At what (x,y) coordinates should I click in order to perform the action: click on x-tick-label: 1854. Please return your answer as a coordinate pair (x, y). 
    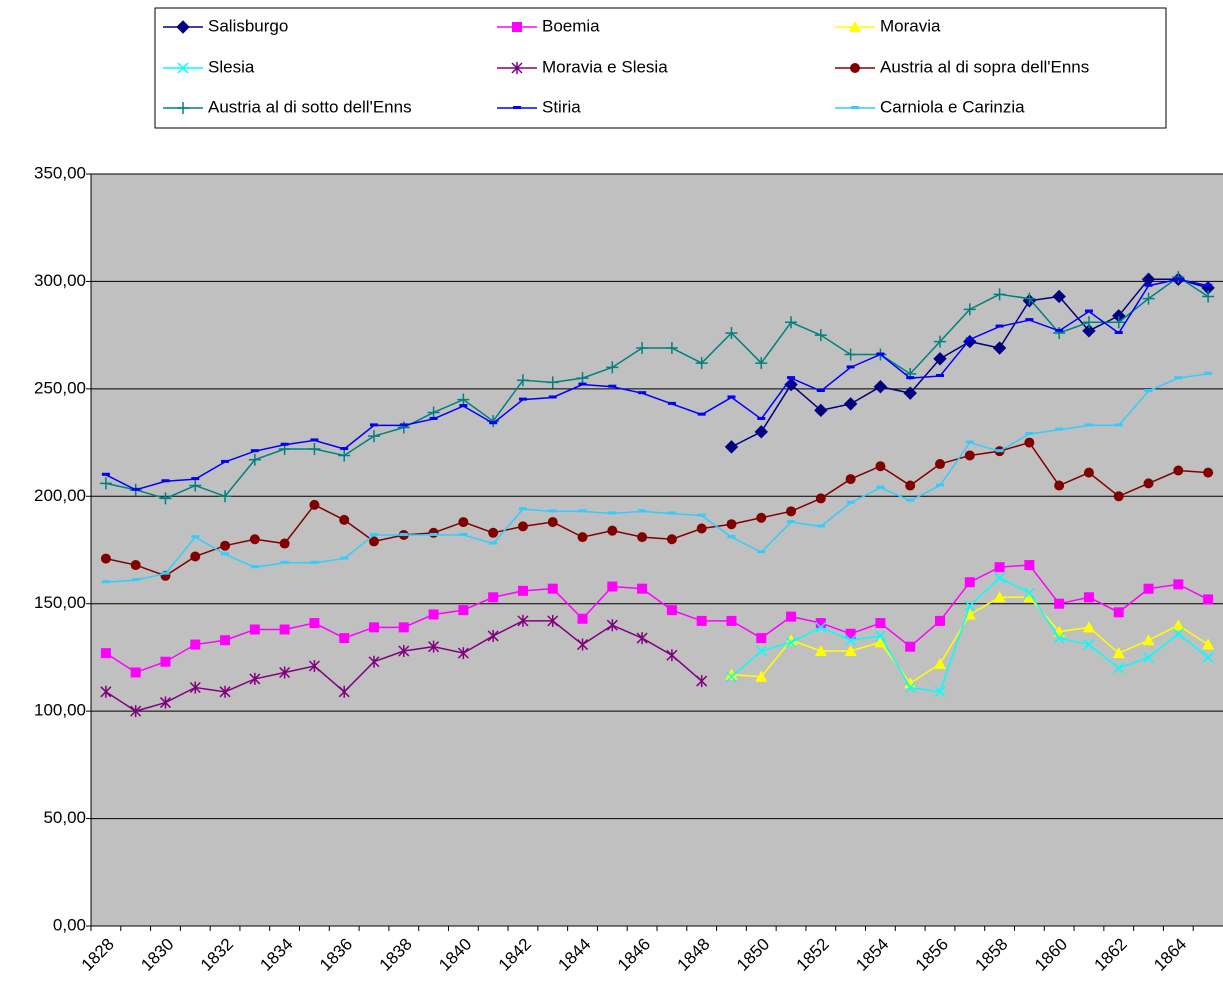
    Looking at the image, I should click on (872, 955).